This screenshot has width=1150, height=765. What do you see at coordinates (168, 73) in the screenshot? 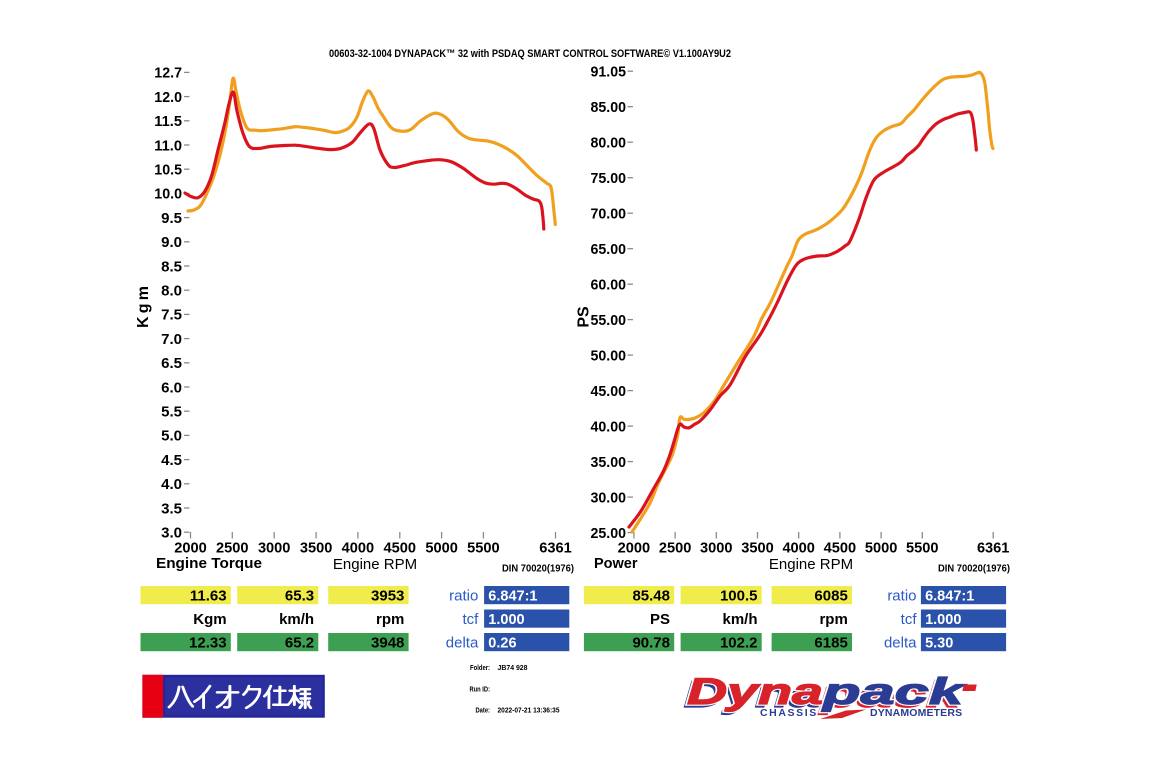
I see `svg-text: 12.7` at bounding box center [168, 73].